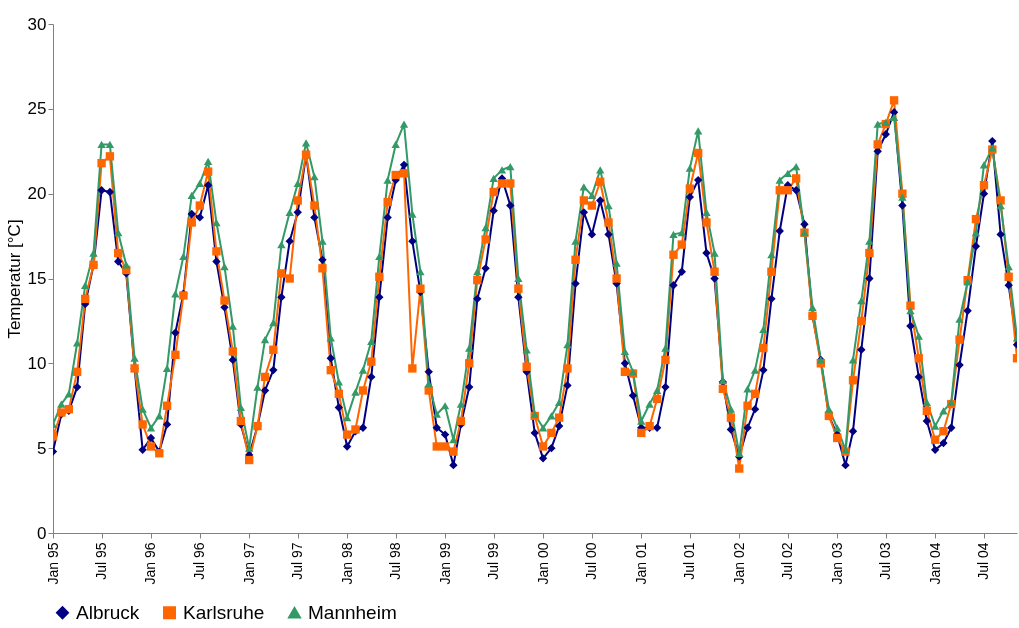  I want to click on x-tick-label: Jul 99, so click(493, 561).